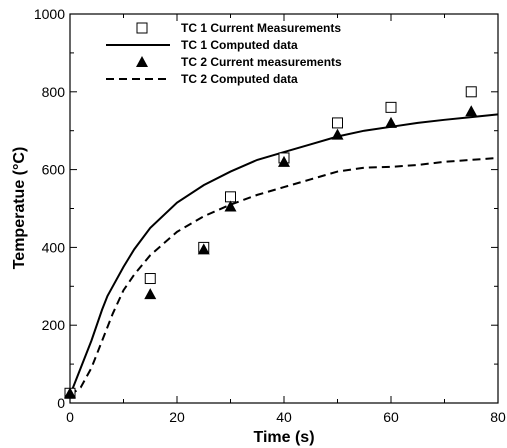 The height and width of the screenshot is (448, 507). What do you see at coordinates (142, 28) in the screenshot?
I see `legend-symbol-square` at bounding box center [142, 28].